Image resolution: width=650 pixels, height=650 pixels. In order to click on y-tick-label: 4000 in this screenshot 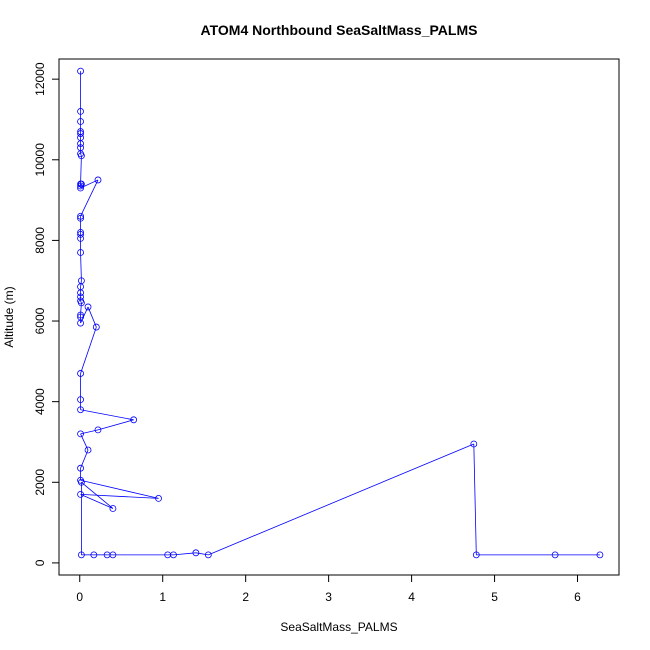, I will do `click(40, 401)`.